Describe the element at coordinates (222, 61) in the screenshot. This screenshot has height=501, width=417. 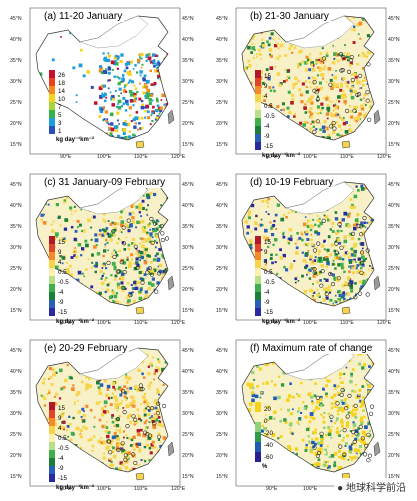
I see `lat-label: 35°N` at that location.